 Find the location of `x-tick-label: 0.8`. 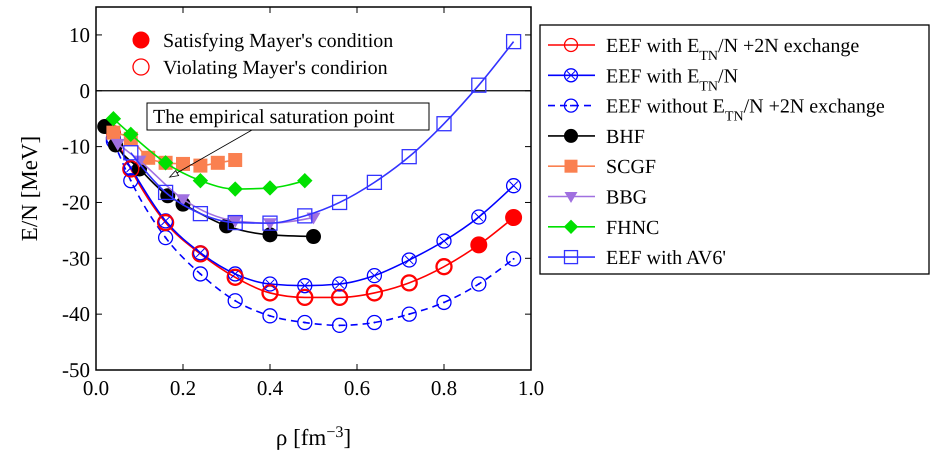

x-tick-label: 0.8 is located at coordinates (444, 388).